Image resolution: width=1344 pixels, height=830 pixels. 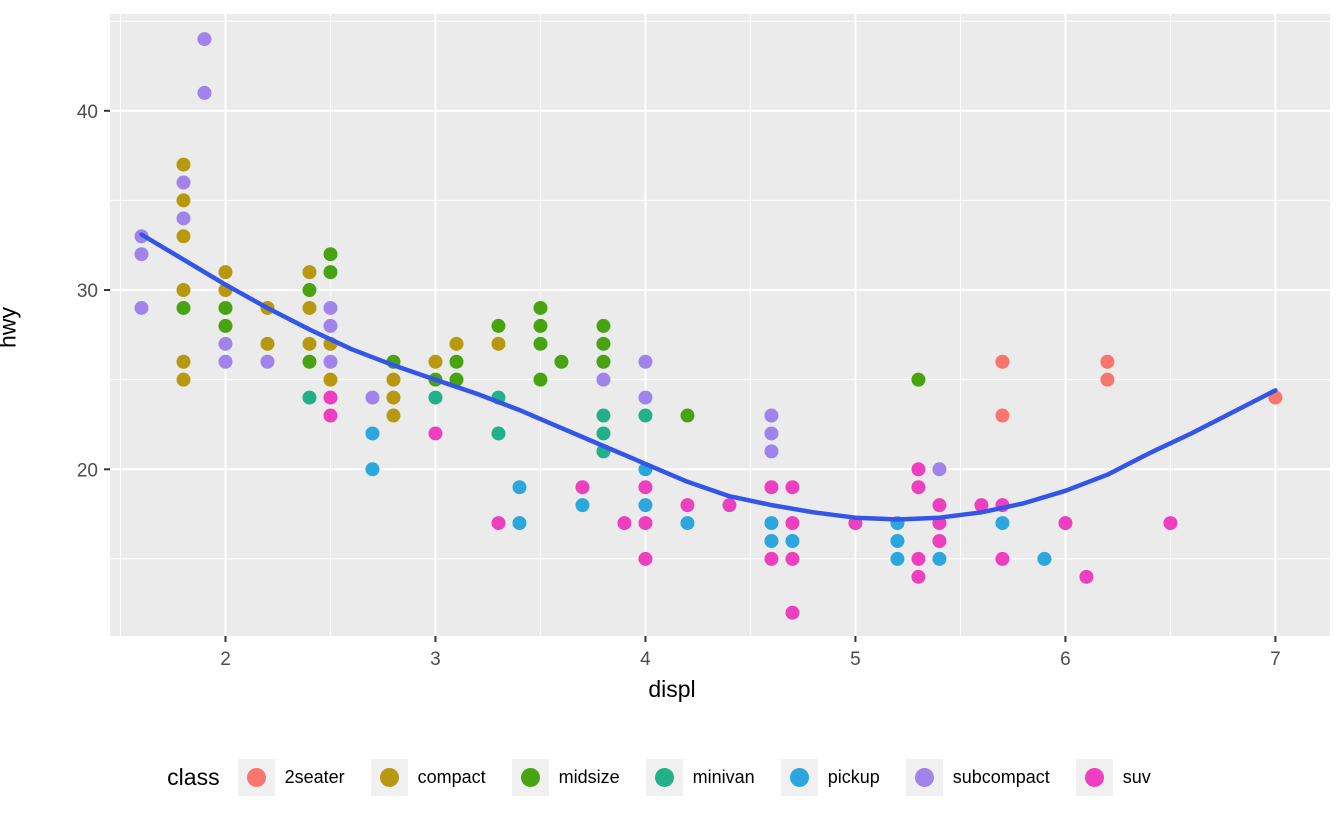 I want to click on x-tick-label: 2, so click(x=225, y=659).